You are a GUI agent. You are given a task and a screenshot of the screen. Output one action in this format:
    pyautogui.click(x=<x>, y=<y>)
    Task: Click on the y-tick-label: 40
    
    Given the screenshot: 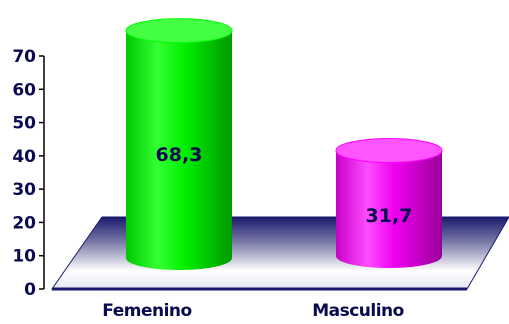 What is the action you would take?
    pyautogui.click(x=24, y=157)
    